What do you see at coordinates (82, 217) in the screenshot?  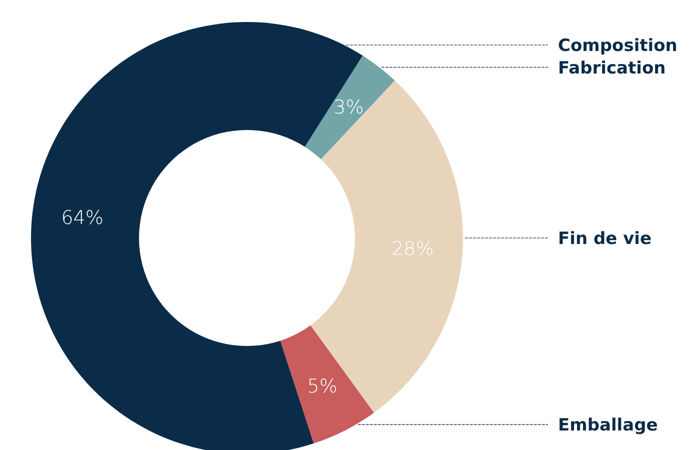 I see `data-label: 64%` at bounding box center [82, 217].